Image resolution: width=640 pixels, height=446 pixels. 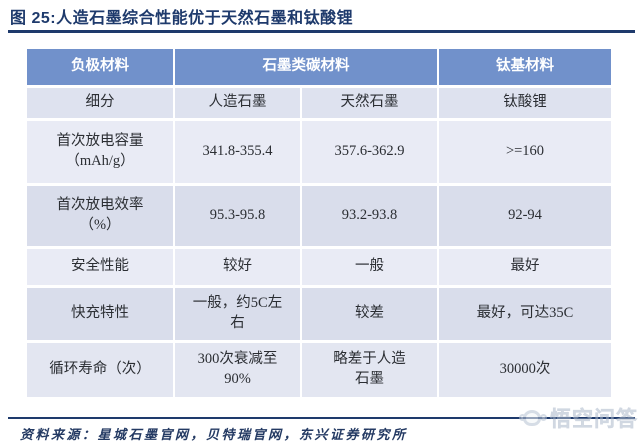 I want to click on data-source-note: 资料来源：星城石墨官网，贝特瑞官网，东兴证券研究所, so click(x=214, y=434).